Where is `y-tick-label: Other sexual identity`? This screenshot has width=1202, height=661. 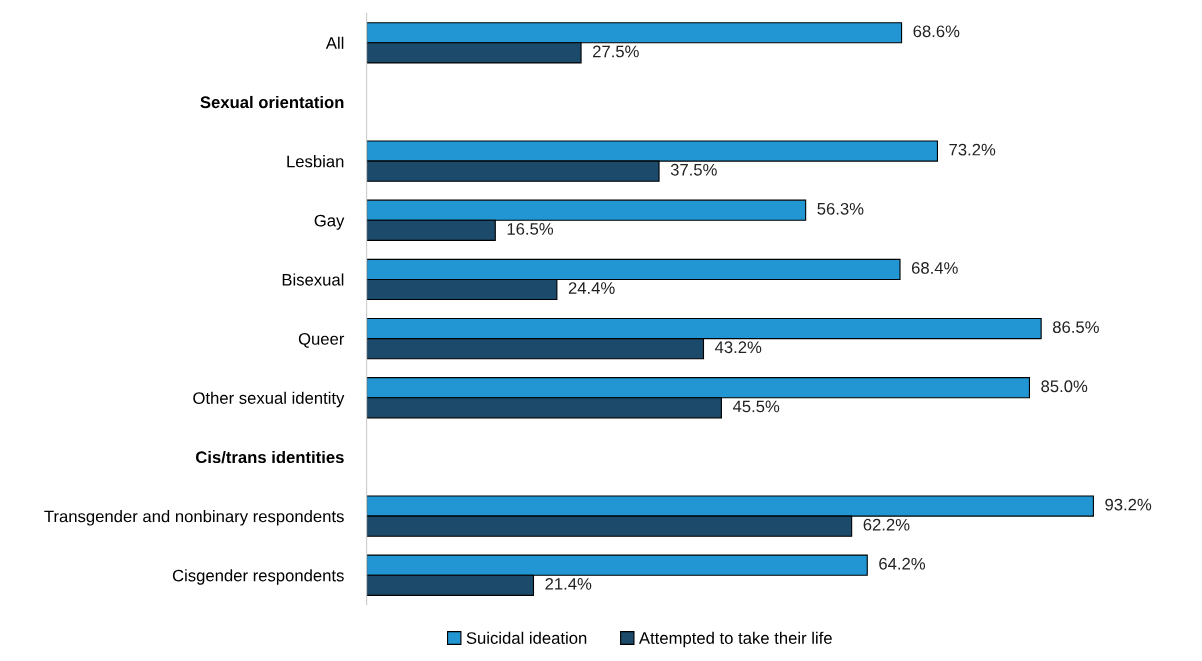
y-tick-label: Other sexual identity is located at coordinates (269, 399).